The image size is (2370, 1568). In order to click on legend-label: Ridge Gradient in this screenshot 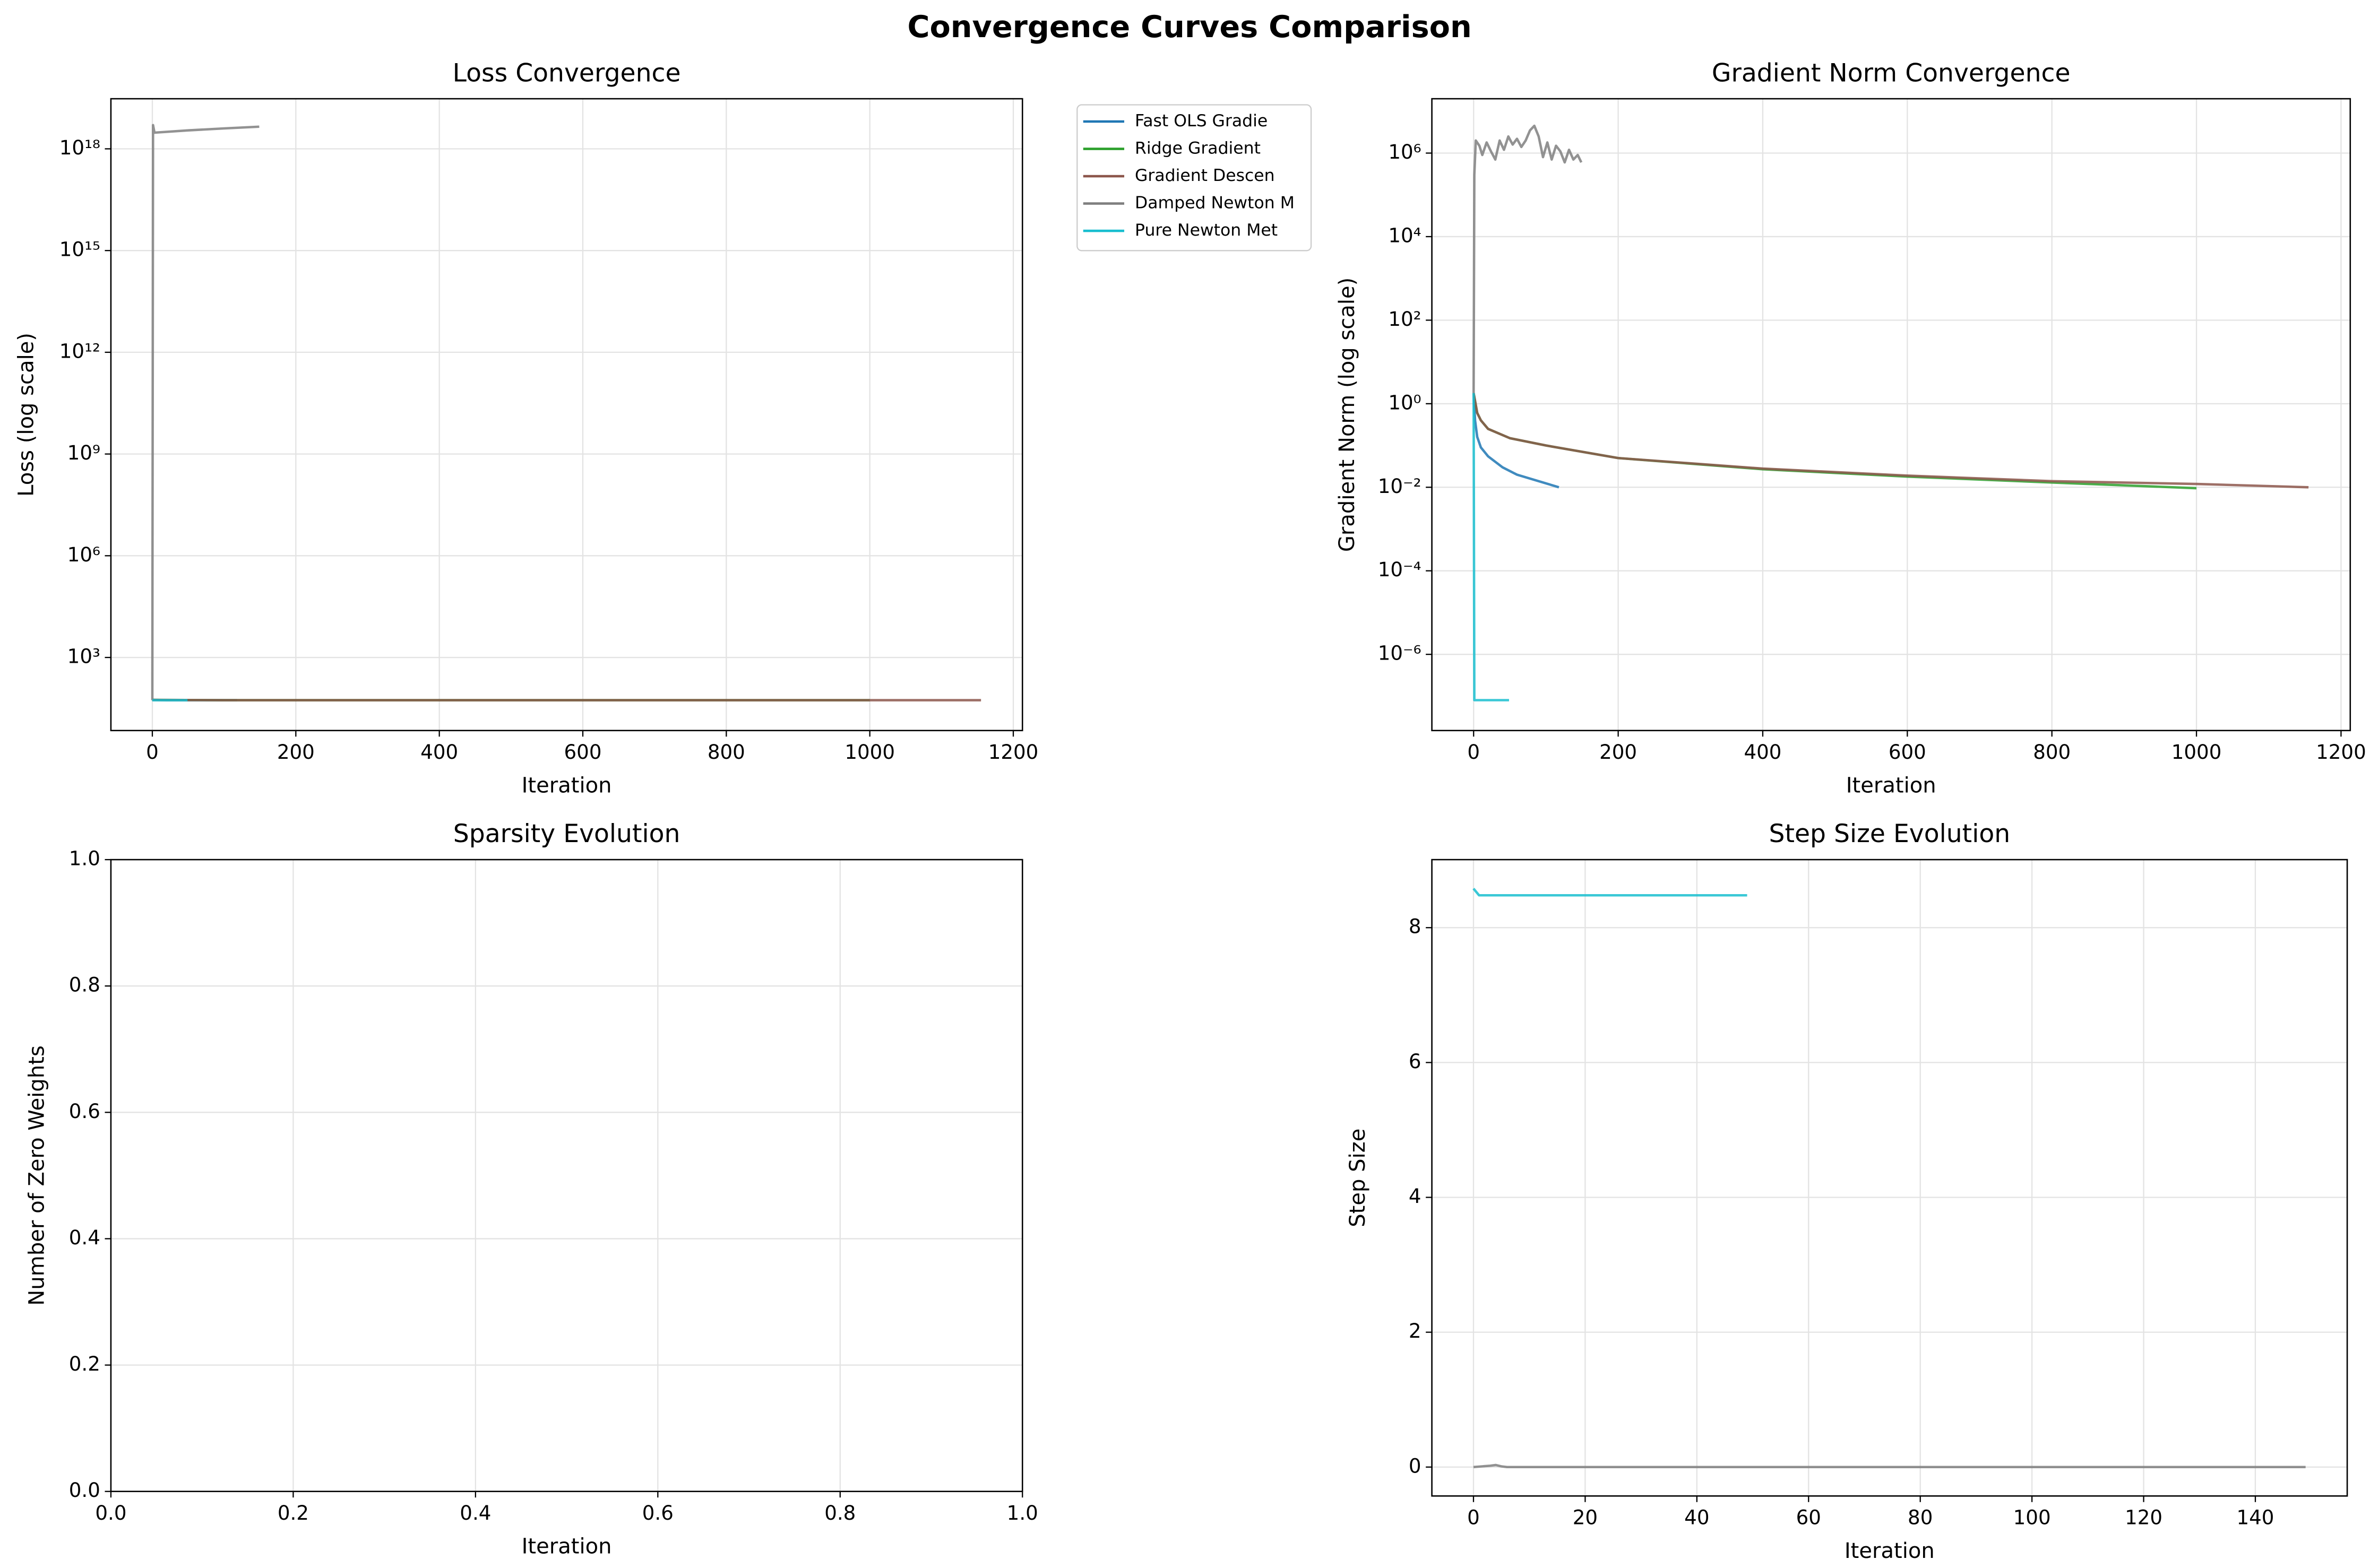, I will do `click(1198, 148)`.